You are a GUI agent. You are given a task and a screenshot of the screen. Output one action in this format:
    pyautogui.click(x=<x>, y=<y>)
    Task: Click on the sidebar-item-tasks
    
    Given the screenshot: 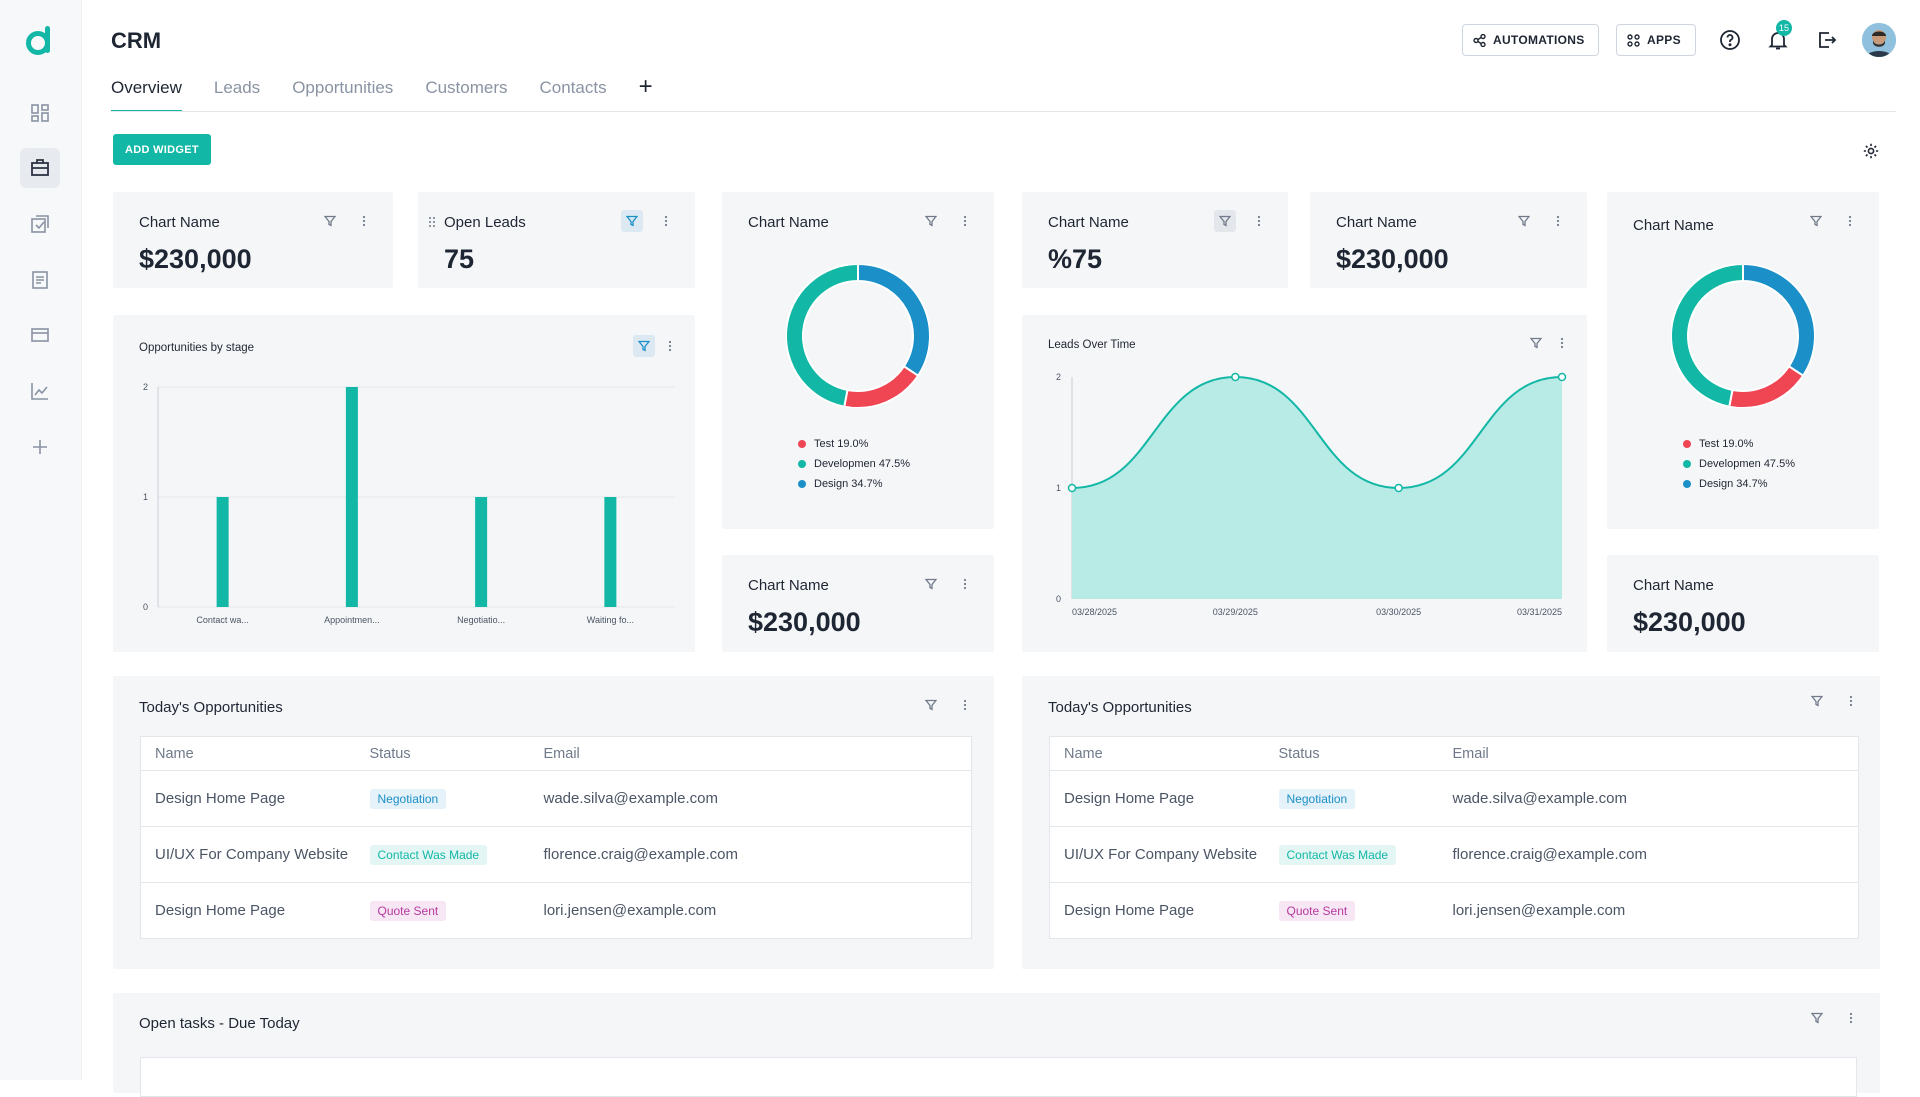 What is the action you would take?
    pyautogui.click(x=40, y=224)
    